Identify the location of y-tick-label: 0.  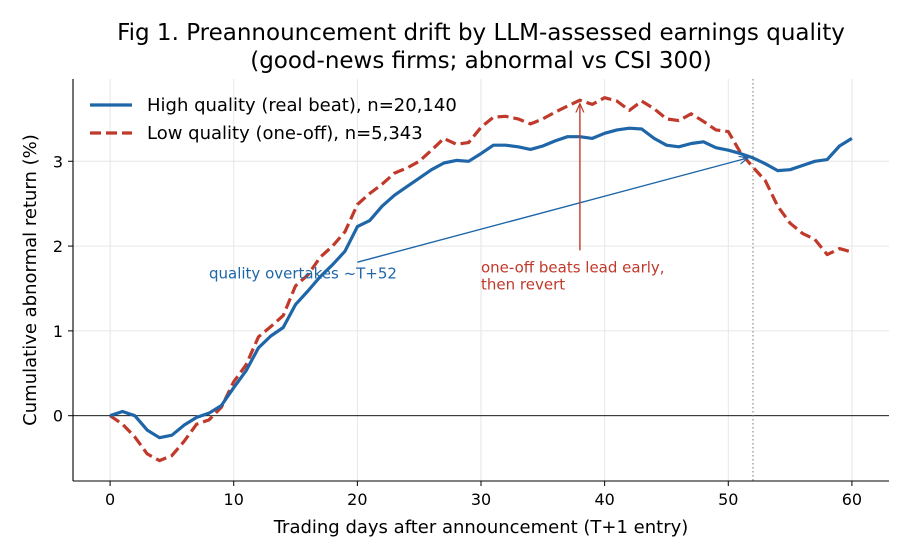
(58, 416).